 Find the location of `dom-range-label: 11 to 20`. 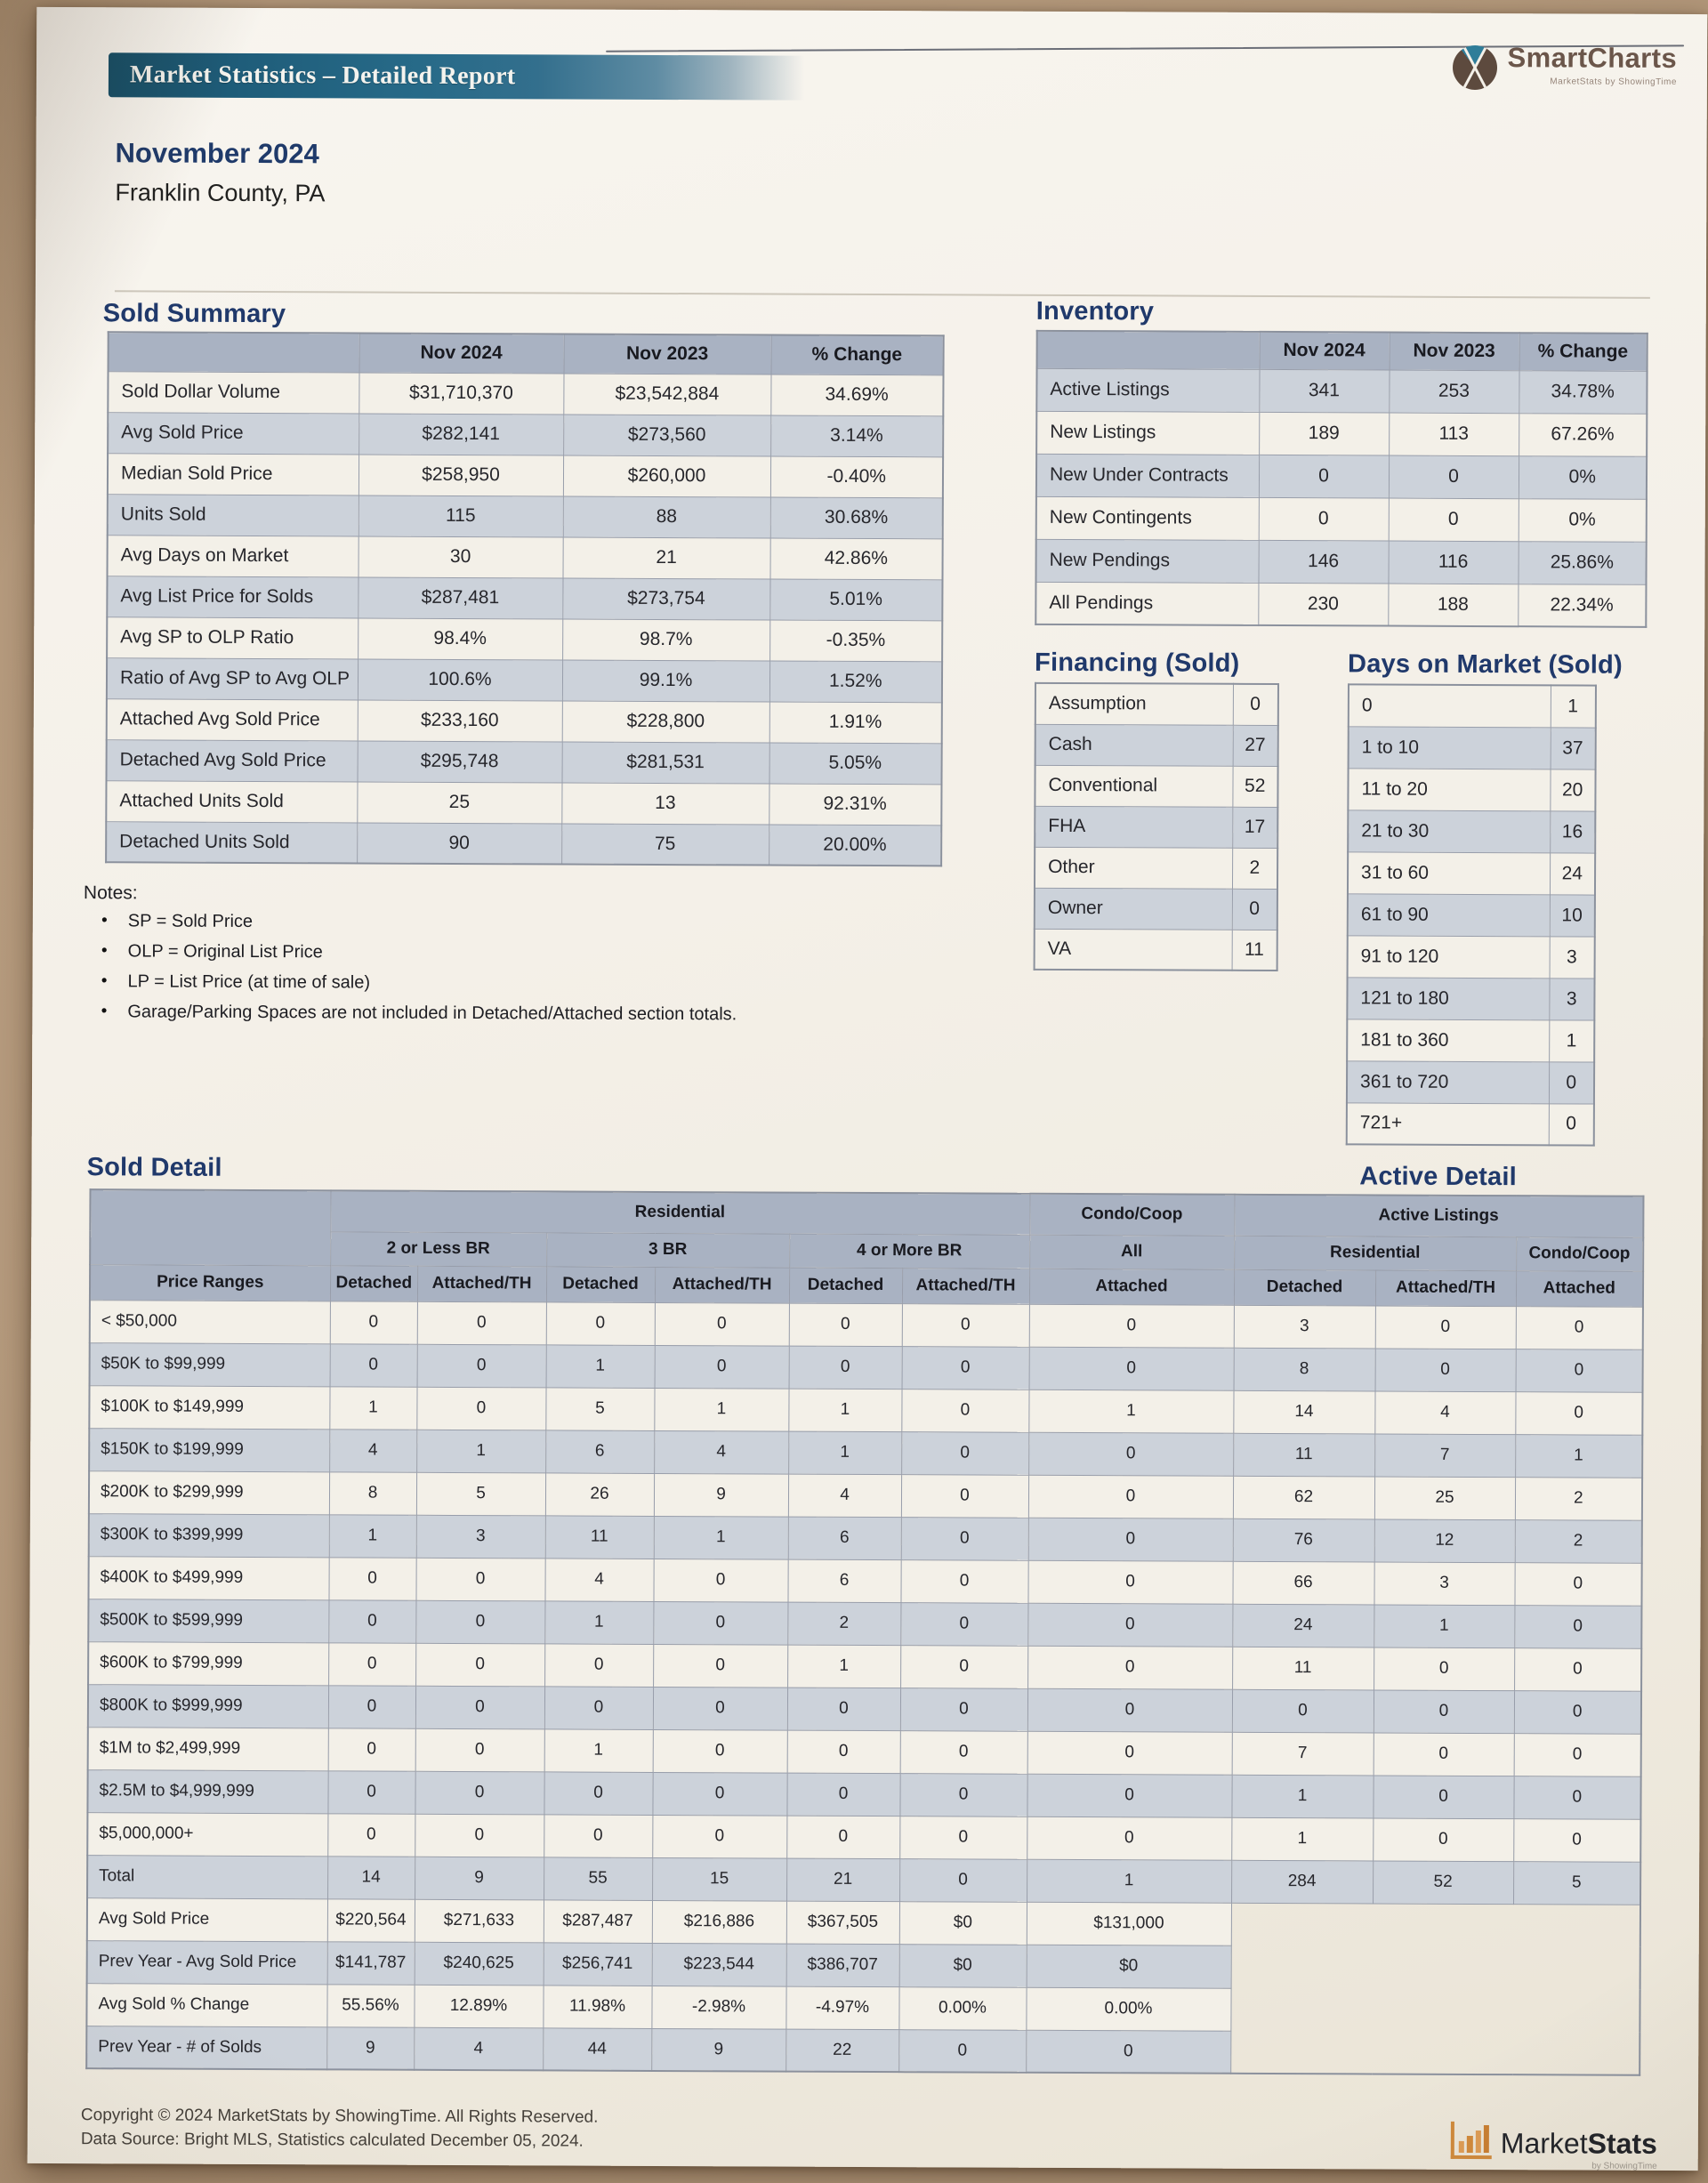

dom-range-label: 11 to 20 is located at coordinates (1449, 789).